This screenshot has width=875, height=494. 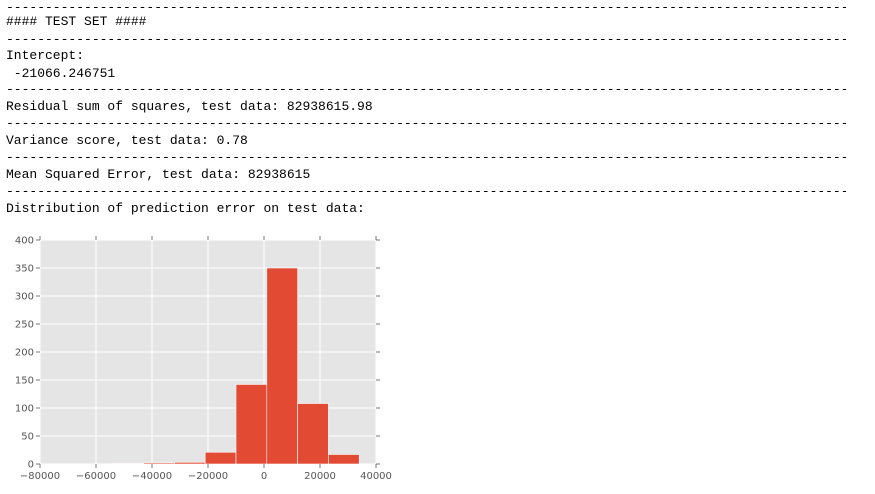 What do you see at coordinates (158, 174) in the screenshot?
I see `mse-line: Mean Squared Error, test data: 82938615` at bounding box center [158, 174].